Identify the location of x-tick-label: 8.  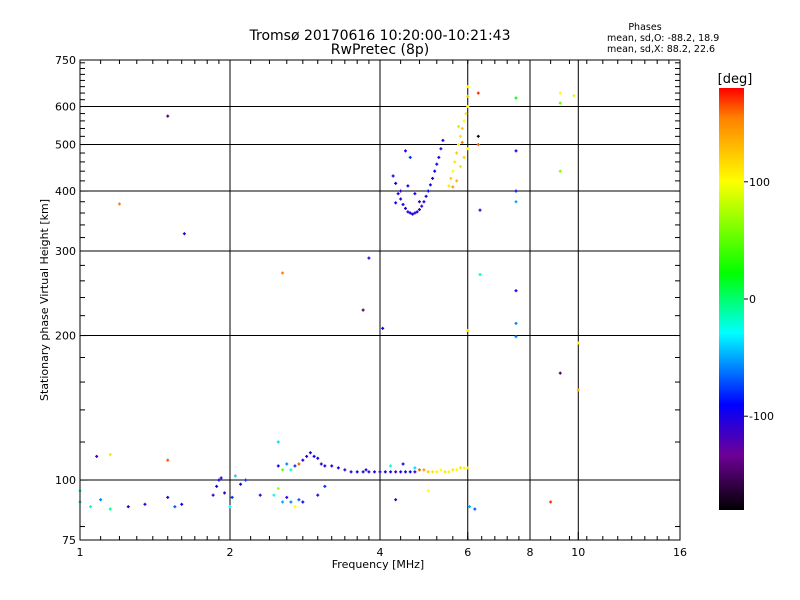
(530, 552).